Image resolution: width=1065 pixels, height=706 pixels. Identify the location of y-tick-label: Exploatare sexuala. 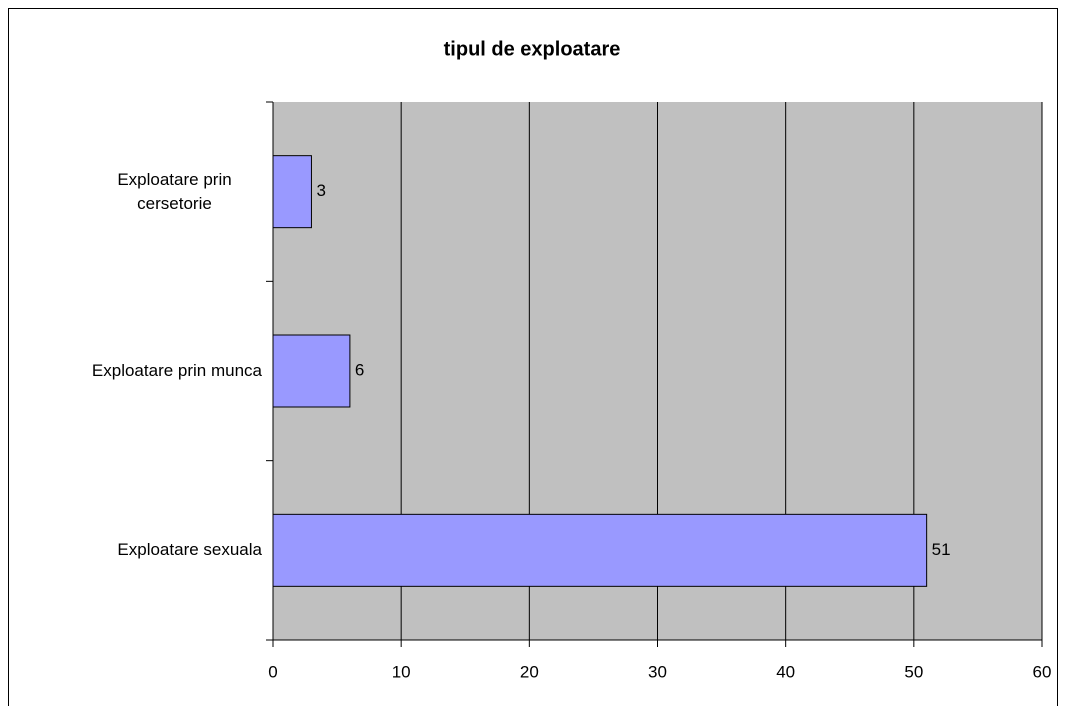
(189, 550).